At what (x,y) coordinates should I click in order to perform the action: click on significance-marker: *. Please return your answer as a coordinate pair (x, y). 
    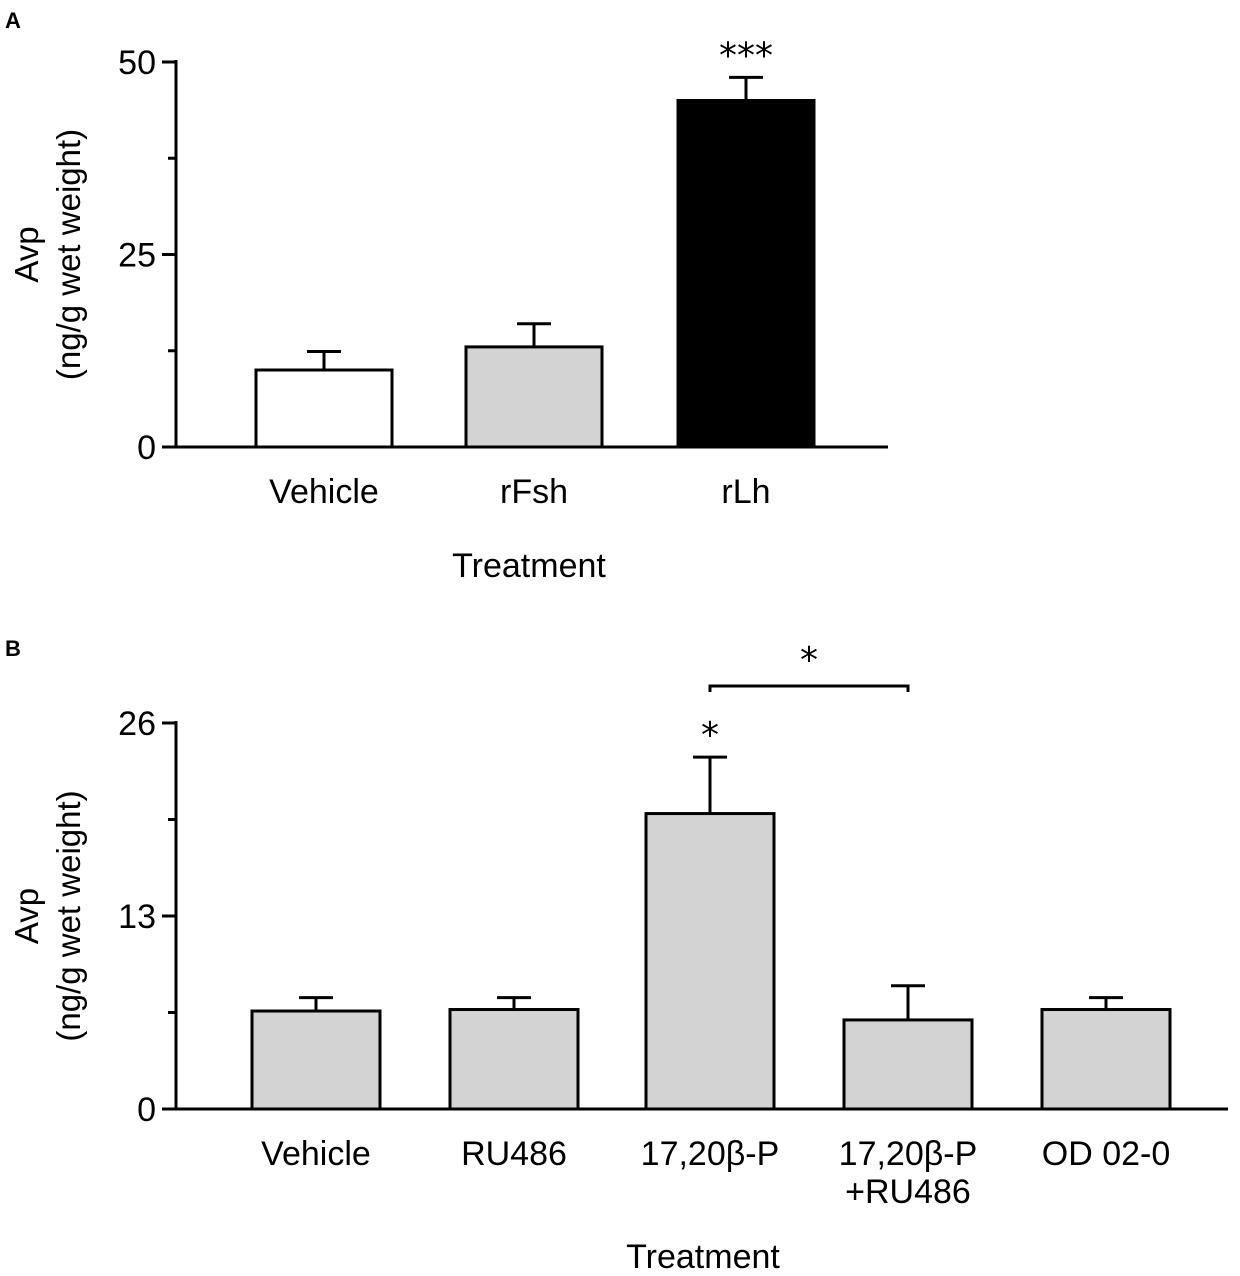
    Looking at the image, I should click on (710, 735).